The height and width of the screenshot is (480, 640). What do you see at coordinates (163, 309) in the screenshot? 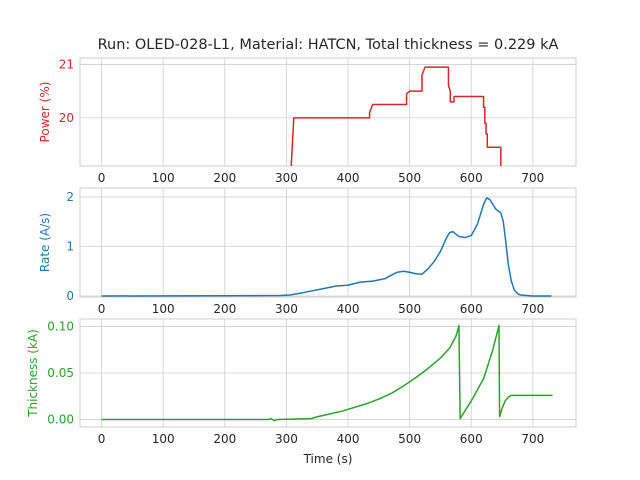
I see `rate-x-tick-label: 100` at bounding box center [163, 309].